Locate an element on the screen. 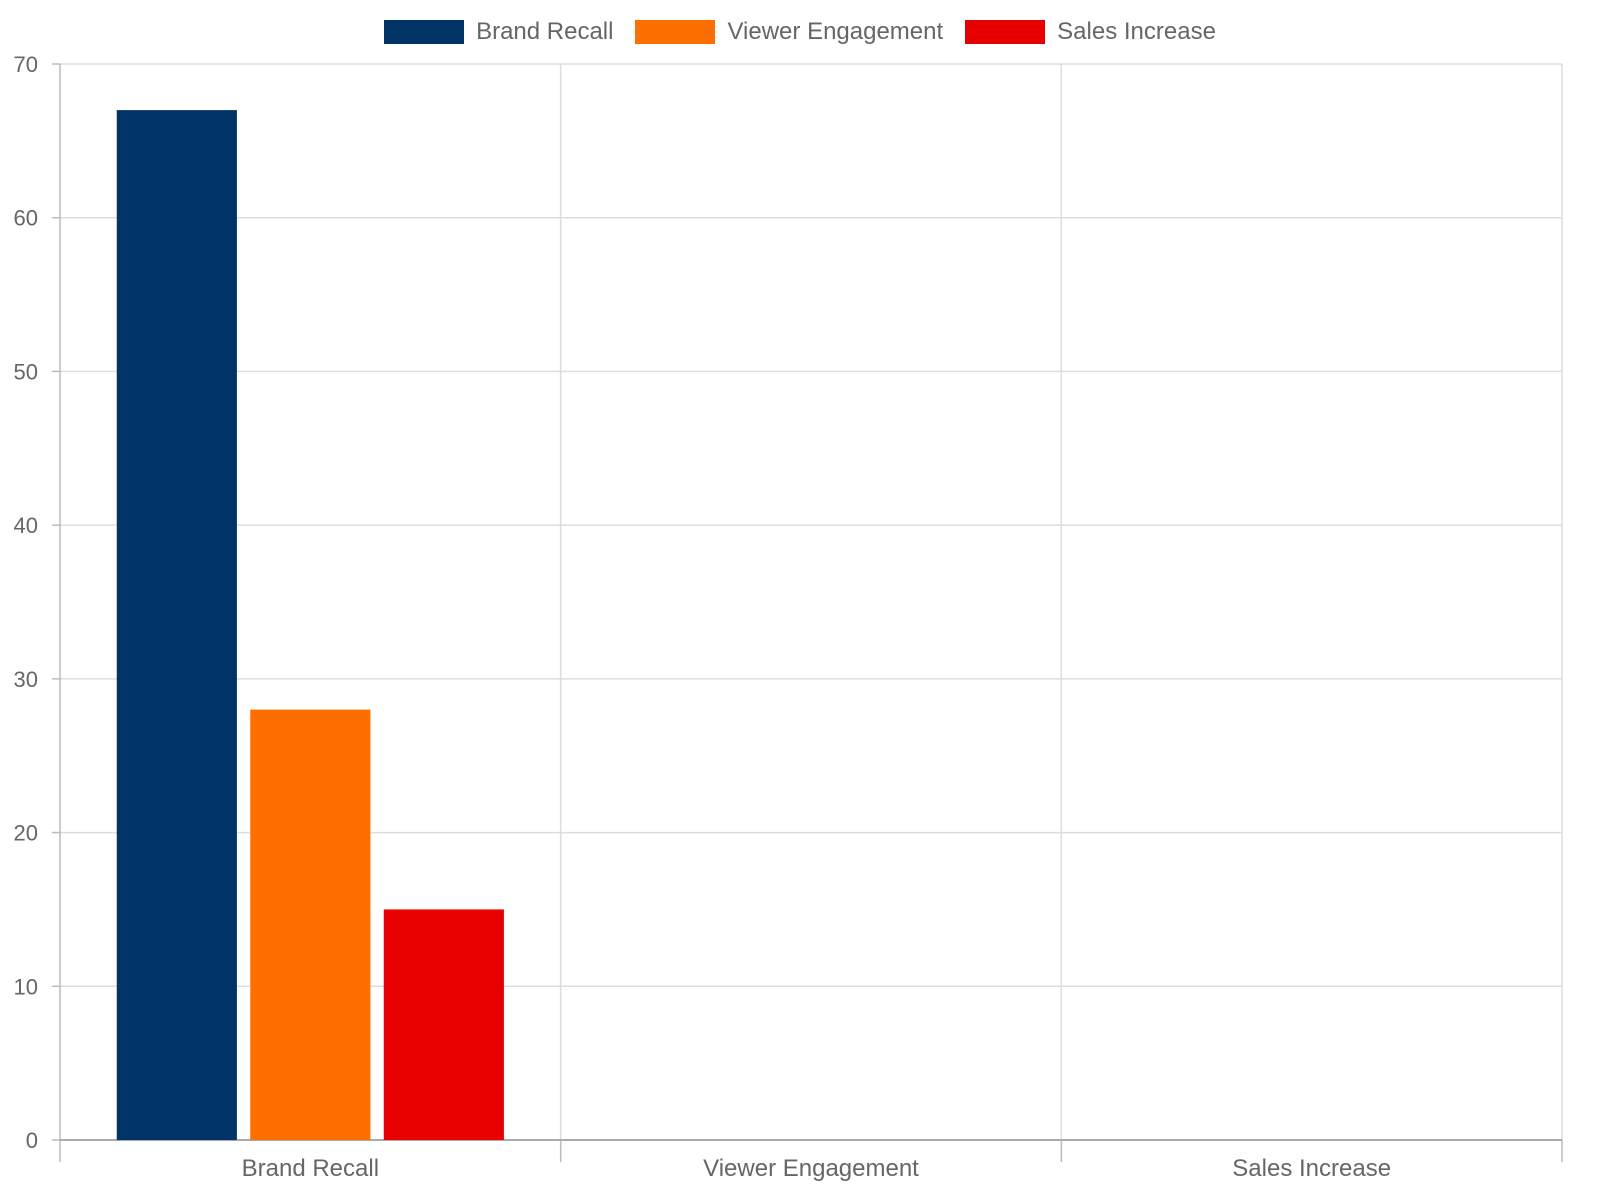 This screenshot has height=1200, width=1600. y-tick-label: 70 is located at coordinates (26, 64).